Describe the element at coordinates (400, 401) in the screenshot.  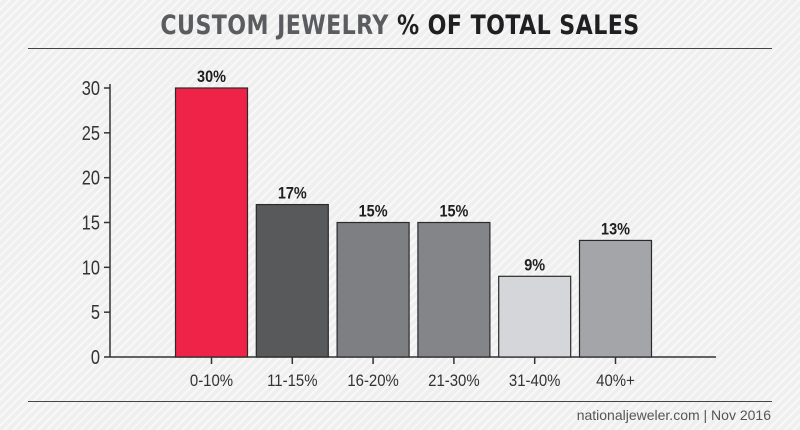
I see `bottom-divider` at that location.